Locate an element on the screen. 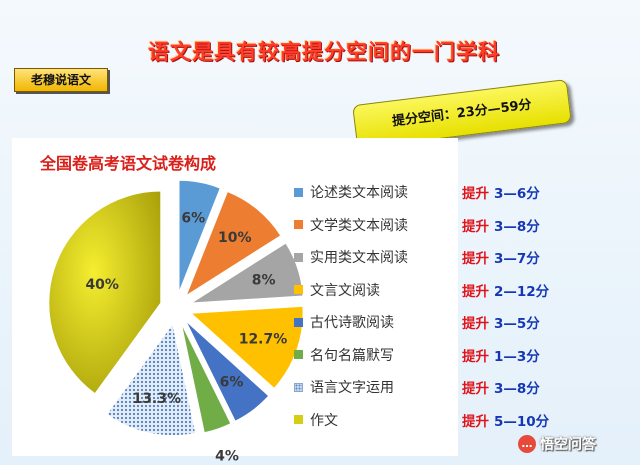  score-gain-item: 提升 1—3分 is located at coordinates (505, 355).